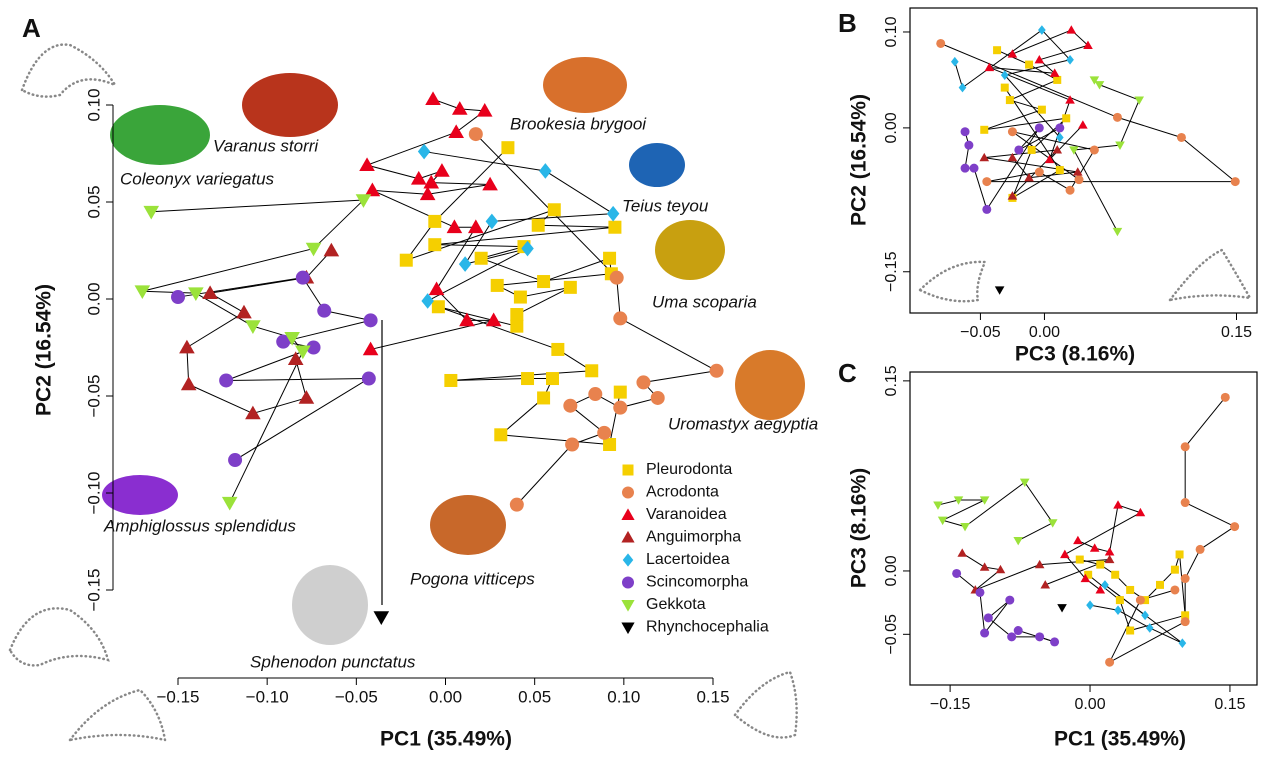 Image resolution: width=1263 pixels, height=758 pixels. I want to click on panel-letter: A, so click(31, 28).